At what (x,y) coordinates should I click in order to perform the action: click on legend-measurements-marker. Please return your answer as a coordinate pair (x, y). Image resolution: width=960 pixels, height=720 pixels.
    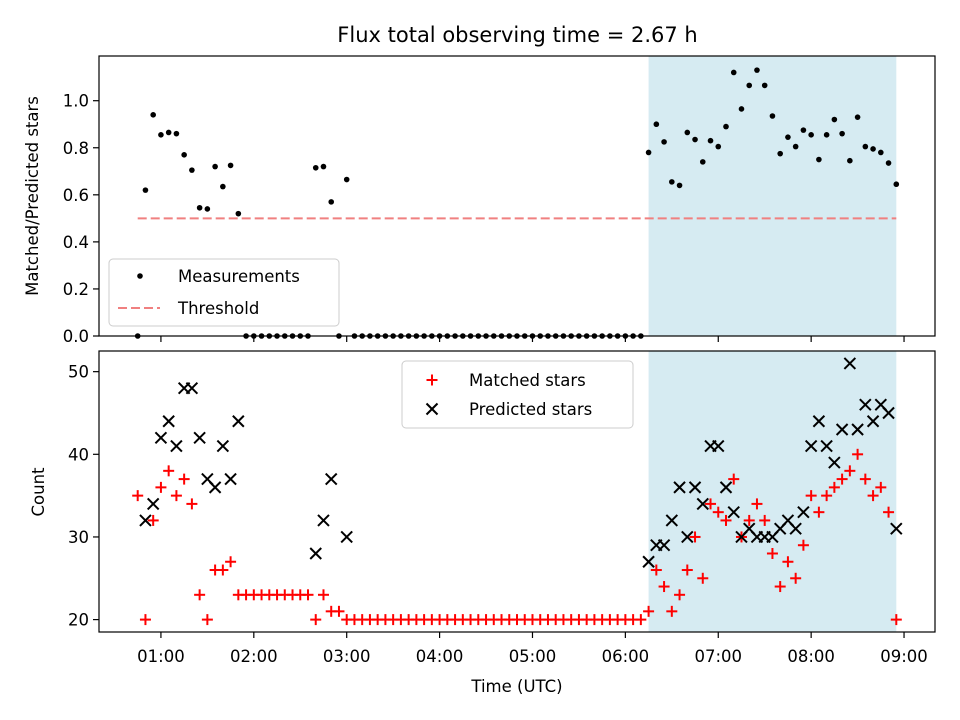
    Looking at the image, I should click on (140, 276).